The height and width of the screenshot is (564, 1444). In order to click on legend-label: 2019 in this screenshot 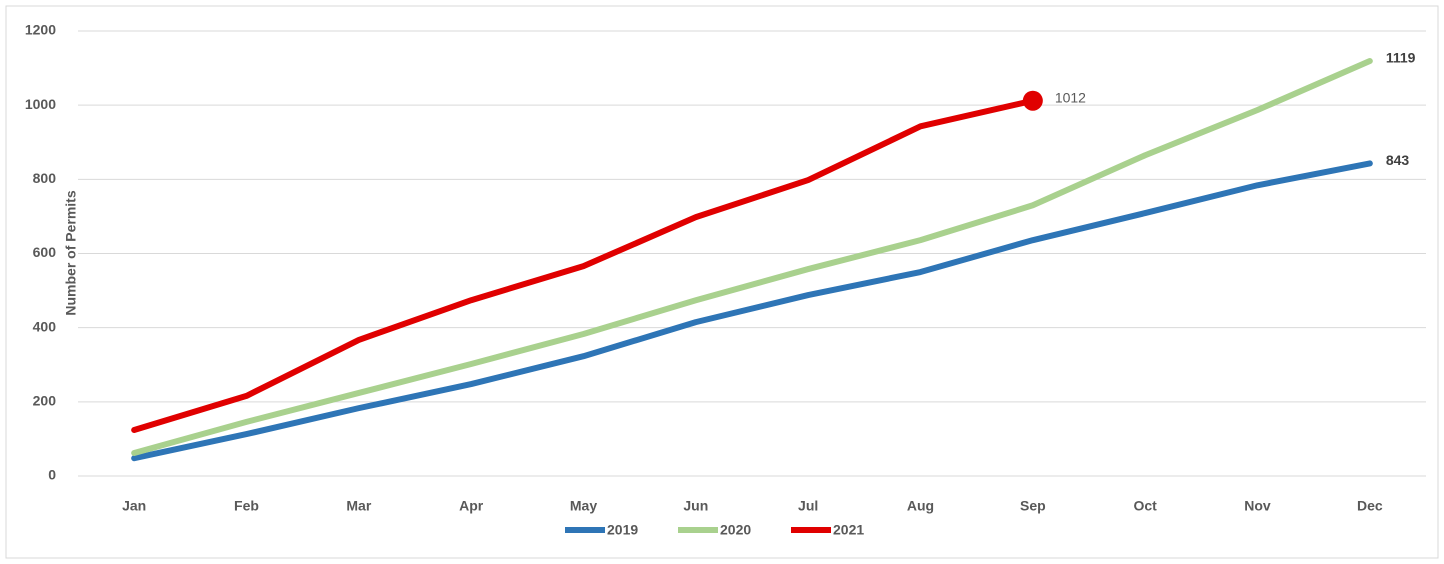, I will do `click(622, 530)`.